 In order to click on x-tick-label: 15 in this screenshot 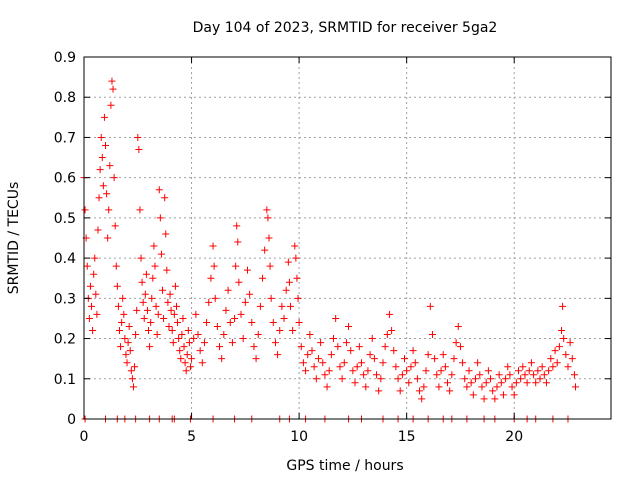, I will do `click(407, 437)`.